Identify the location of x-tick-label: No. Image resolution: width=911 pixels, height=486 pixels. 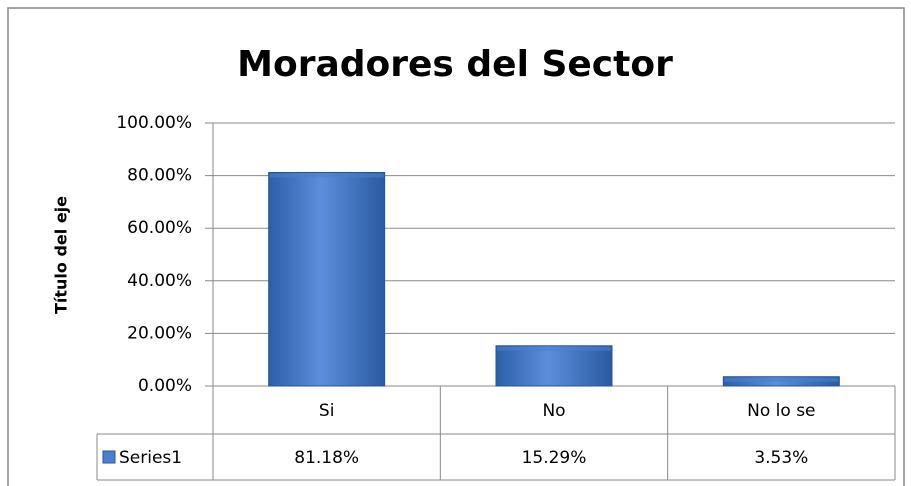
(553, 411).